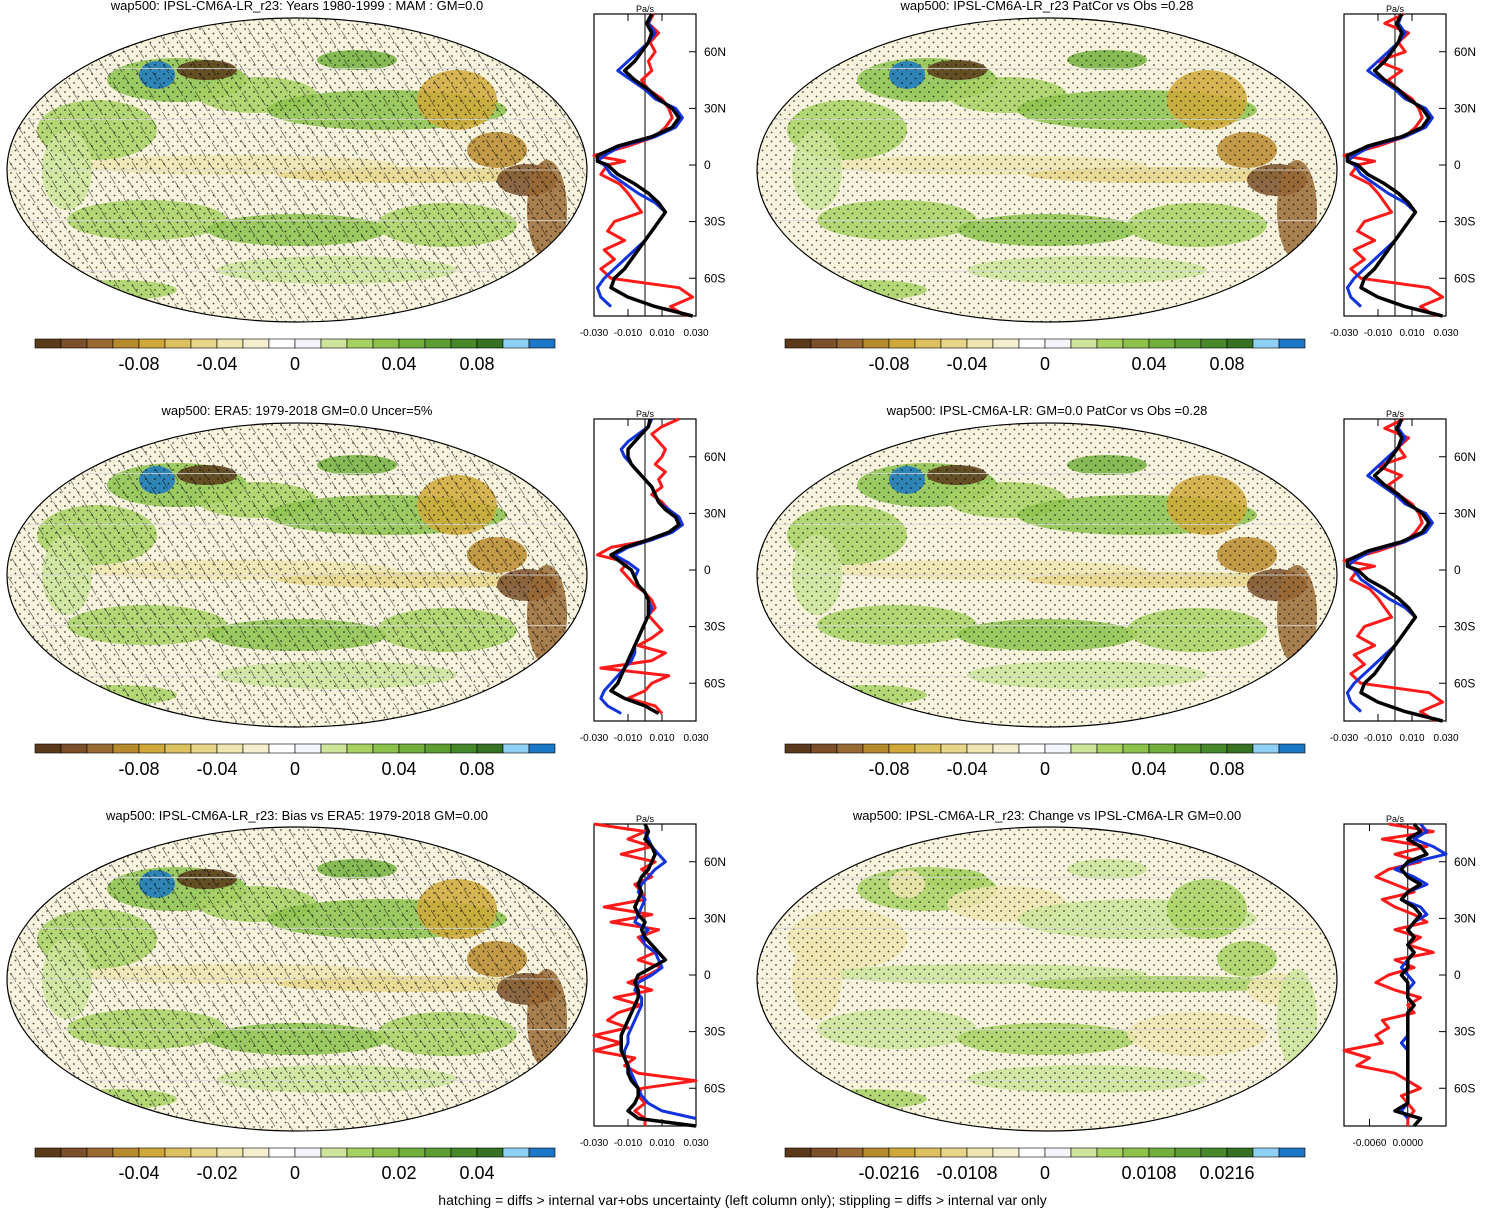  I want to click on map-title: wap500: ERA5: 1979-2018 GM=0.0 Uncer=5%, so click(296, 410).